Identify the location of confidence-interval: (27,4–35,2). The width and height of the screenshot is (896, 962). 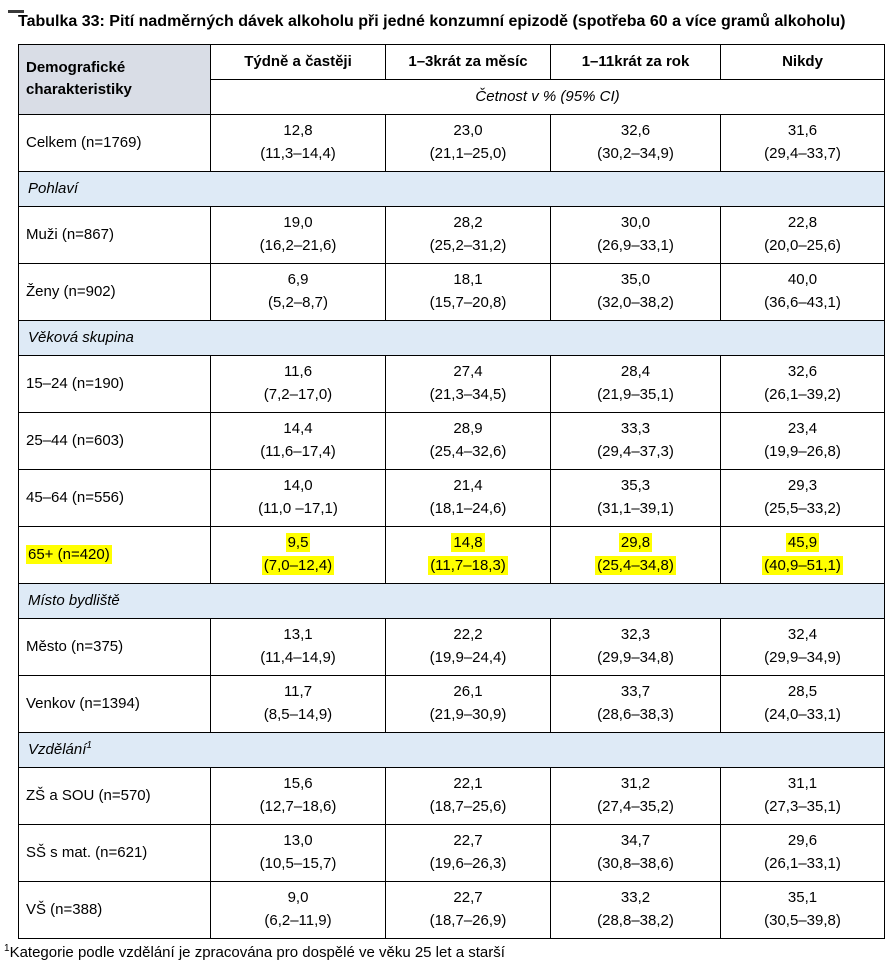
(635, 806).